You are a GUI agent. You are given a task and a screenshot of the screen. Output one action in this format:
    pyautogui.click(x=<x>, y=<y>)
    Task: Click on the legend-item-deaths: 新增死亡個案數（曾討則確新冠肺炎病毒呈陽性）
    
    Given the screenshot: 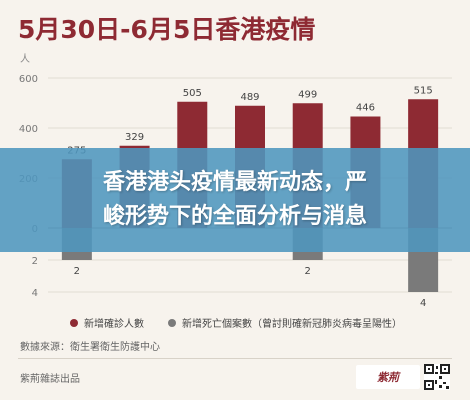 What is the action you would take?
    pyautogui.click(x=285, y=322)
    